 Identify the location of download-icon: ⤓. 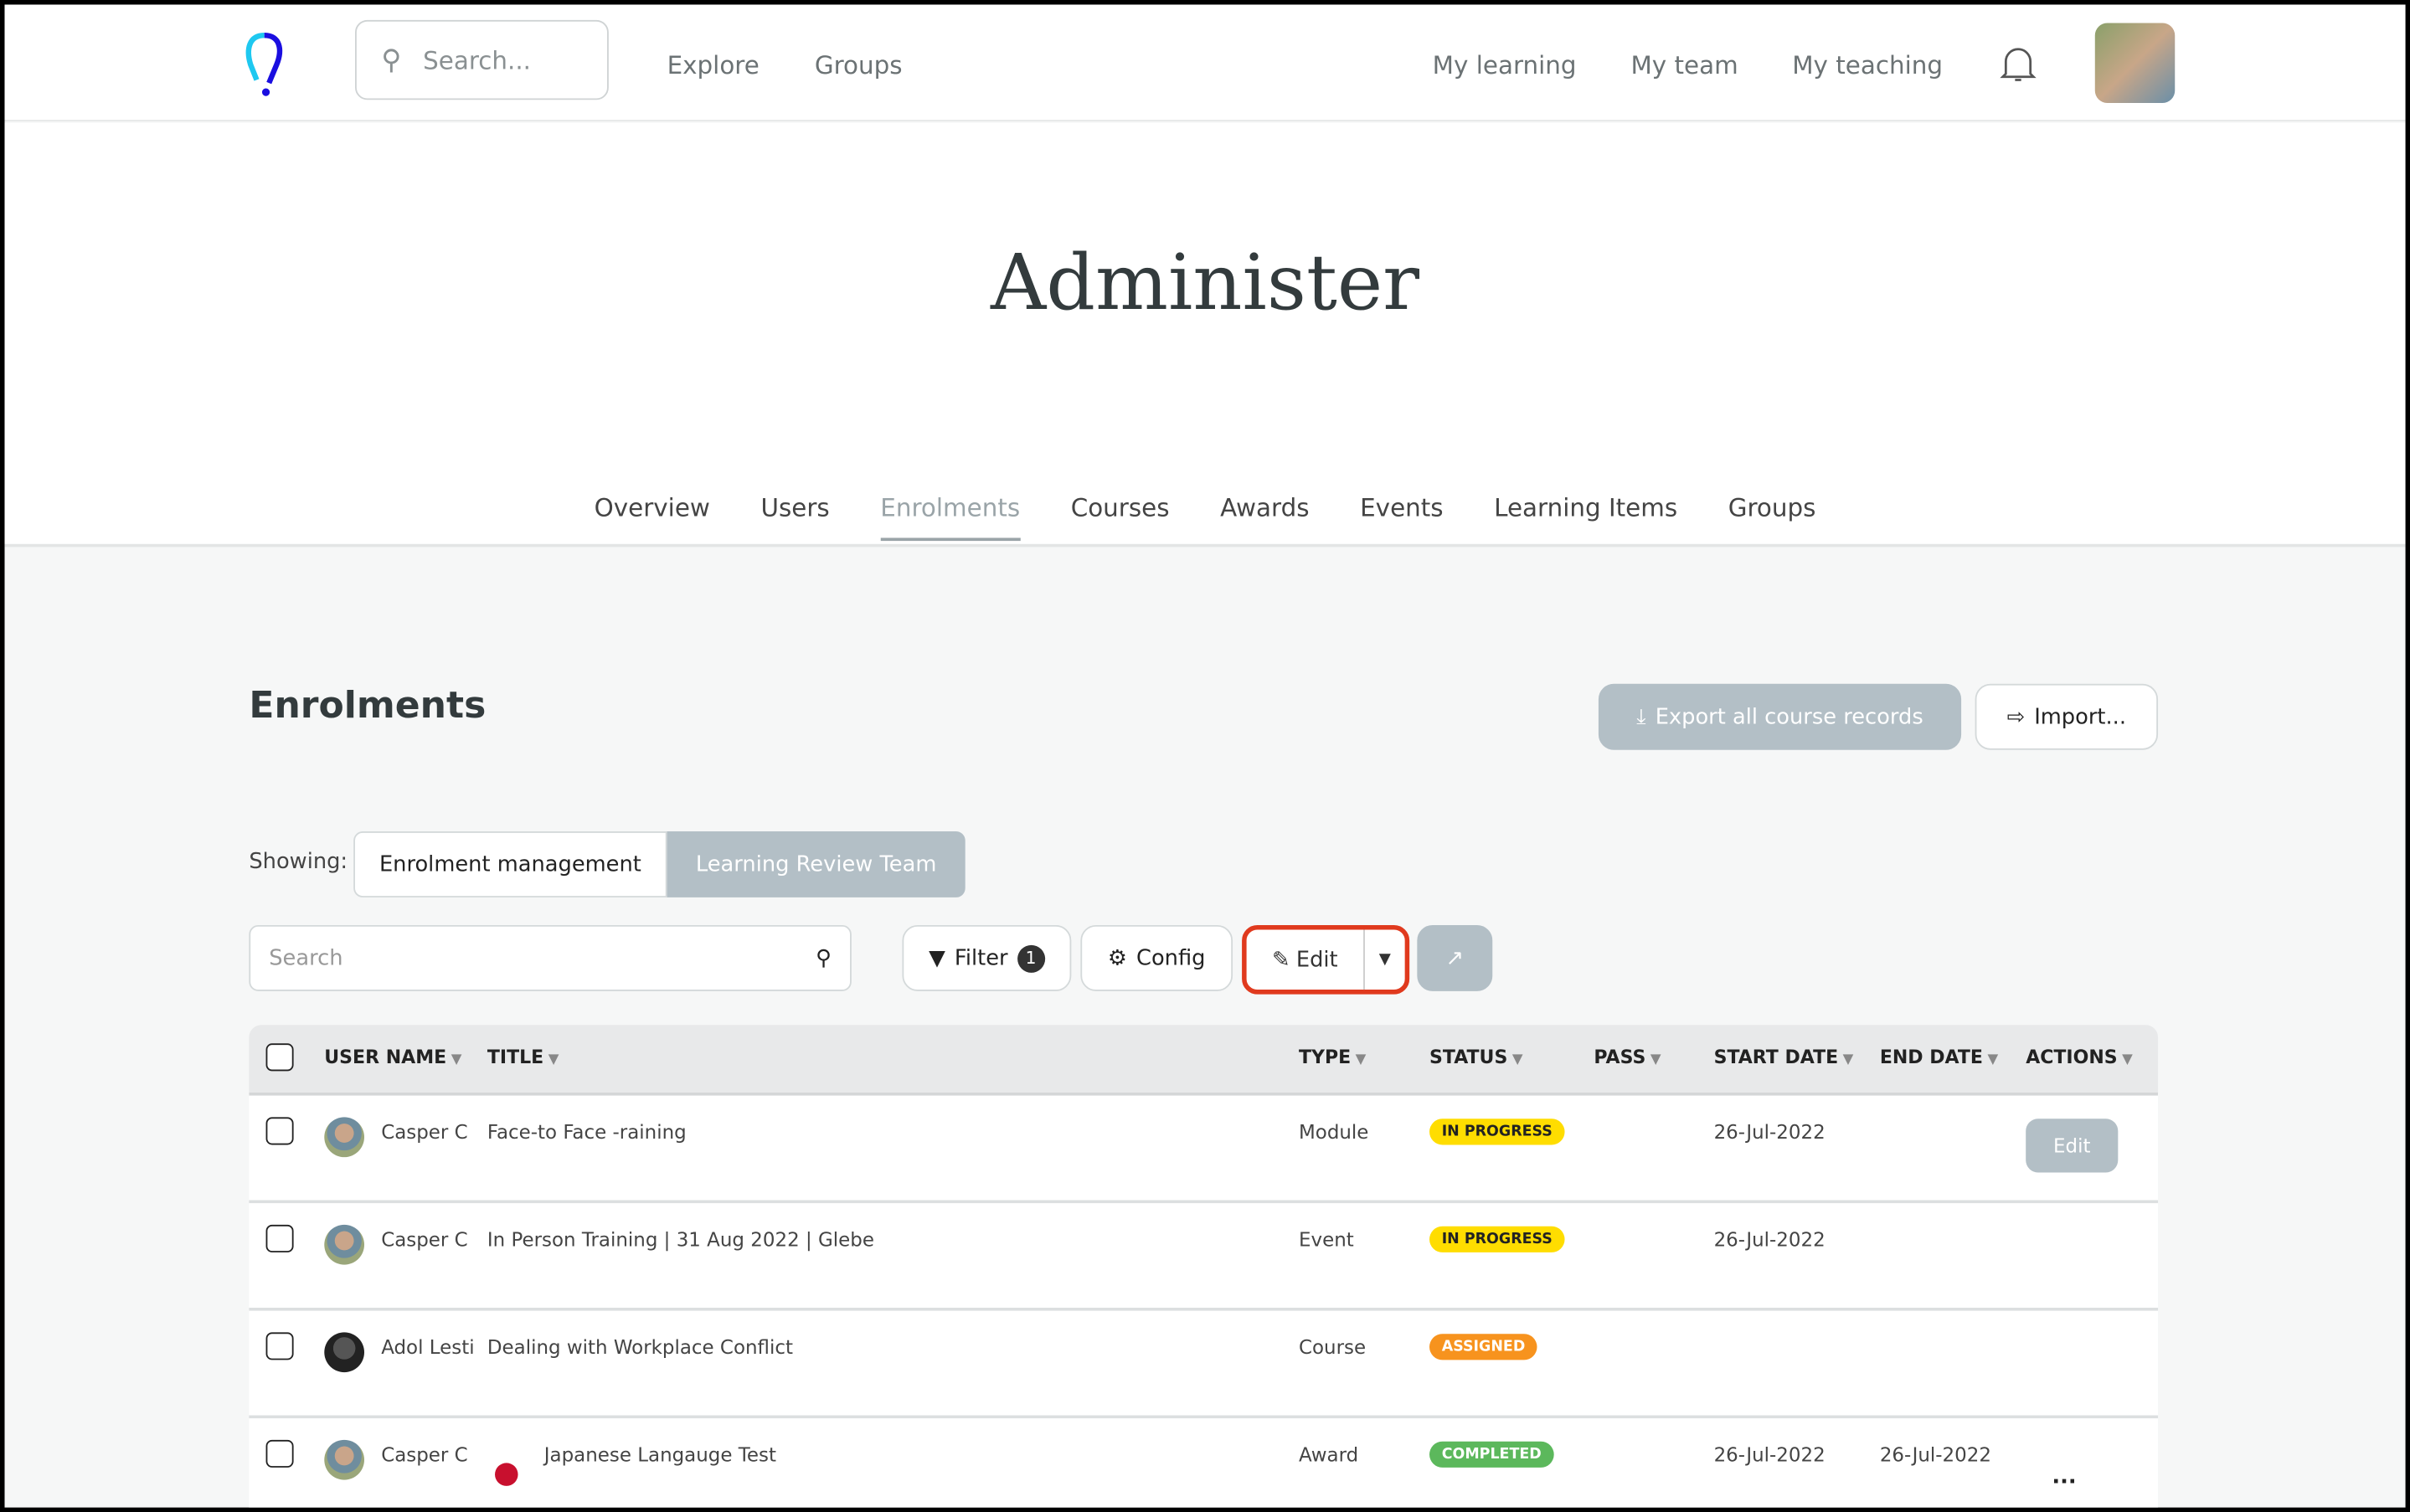
(1641, 716).